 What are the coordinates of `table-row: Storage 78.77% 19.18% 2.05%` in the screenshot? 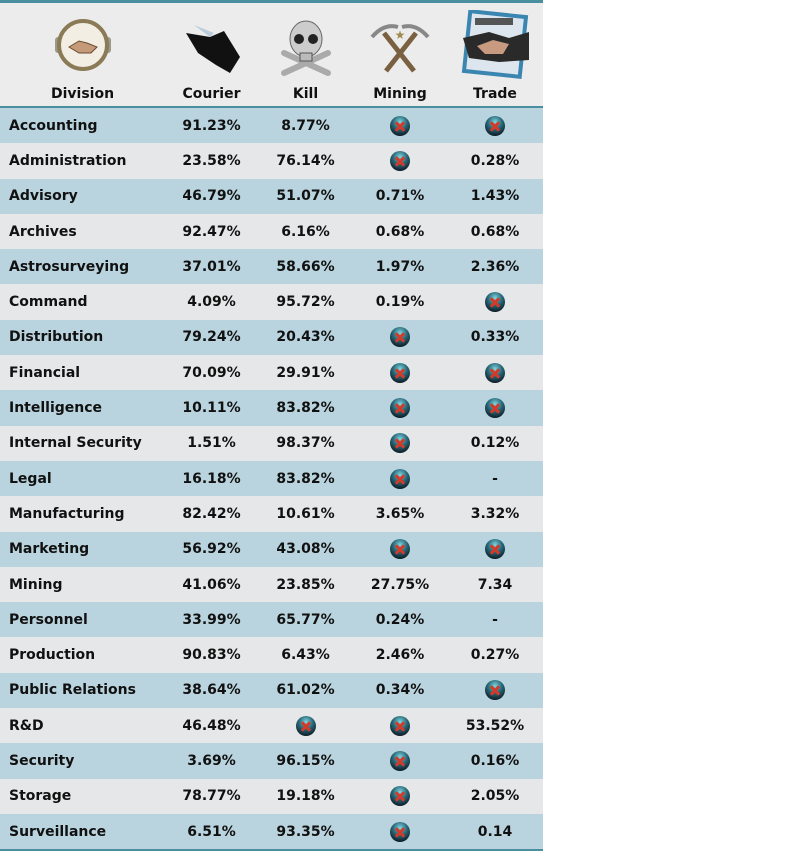 It's located at (271, 796).